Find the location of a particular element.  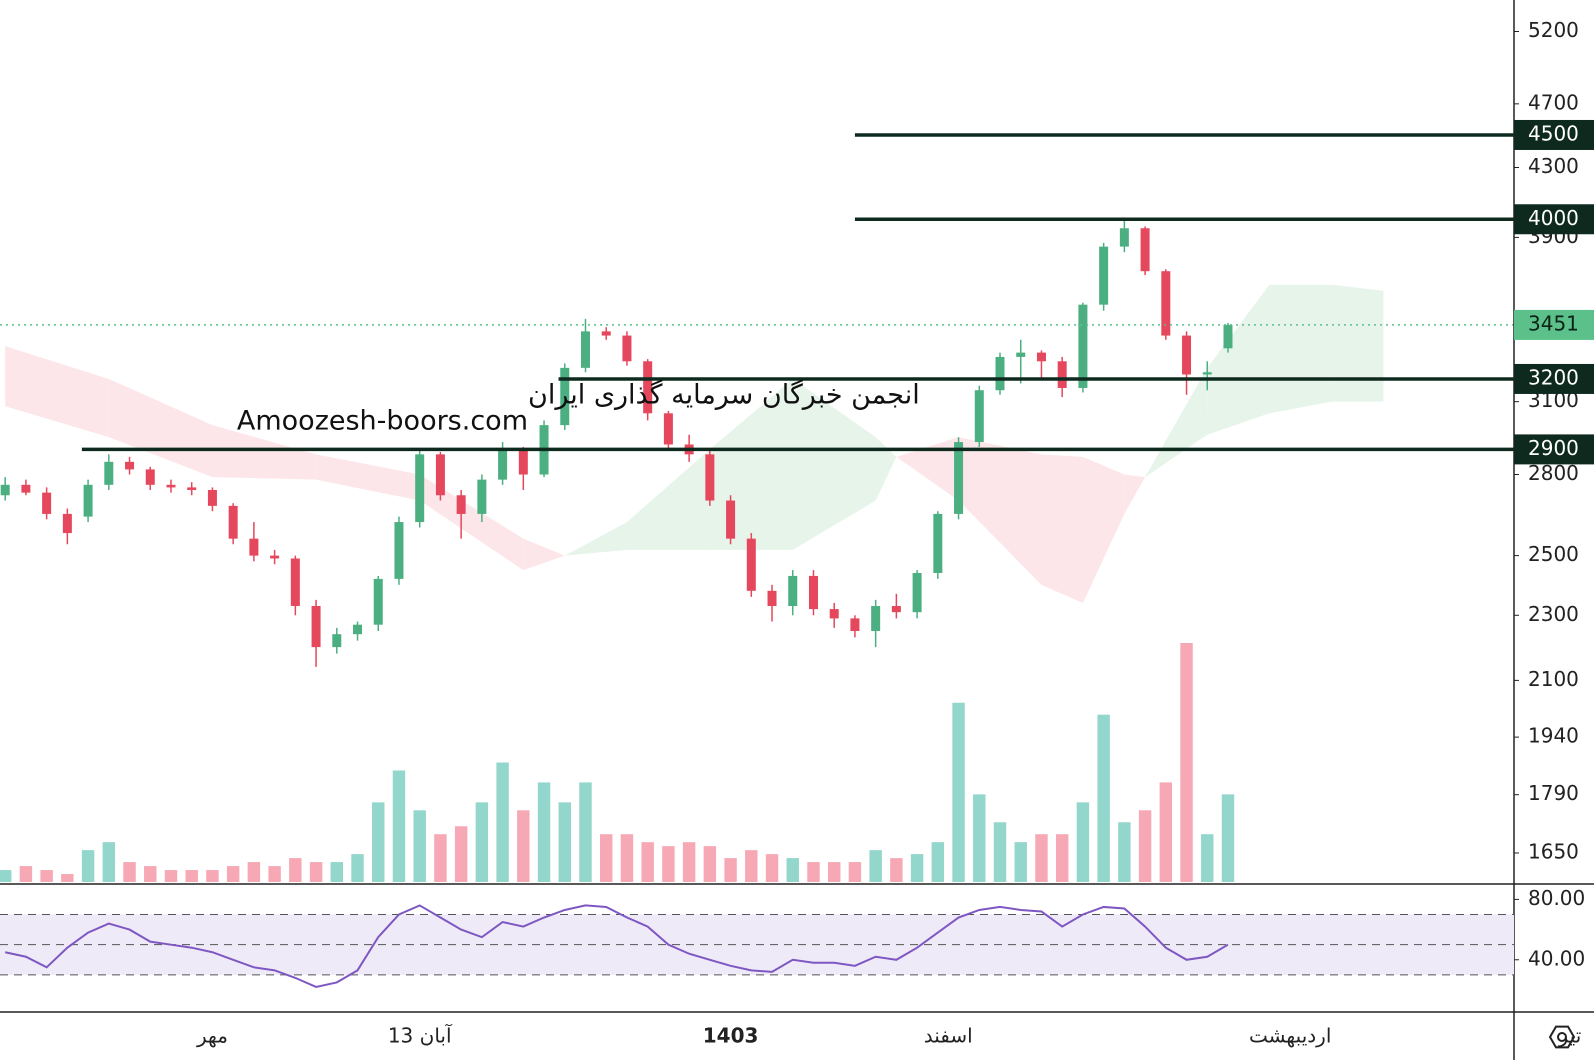

y-tick-label: 2100 is located at coordinates (1553, 679).